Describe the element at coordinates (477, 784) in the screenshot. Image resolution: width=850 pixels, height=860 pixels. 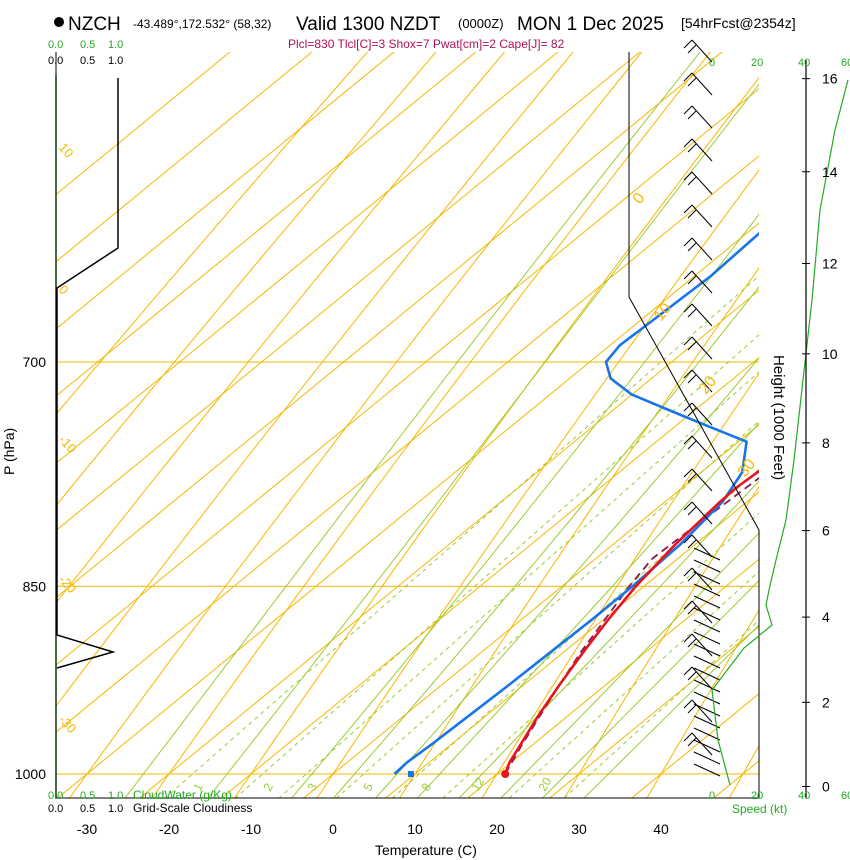
I see `mixing-ratio-label: 12` at that location.